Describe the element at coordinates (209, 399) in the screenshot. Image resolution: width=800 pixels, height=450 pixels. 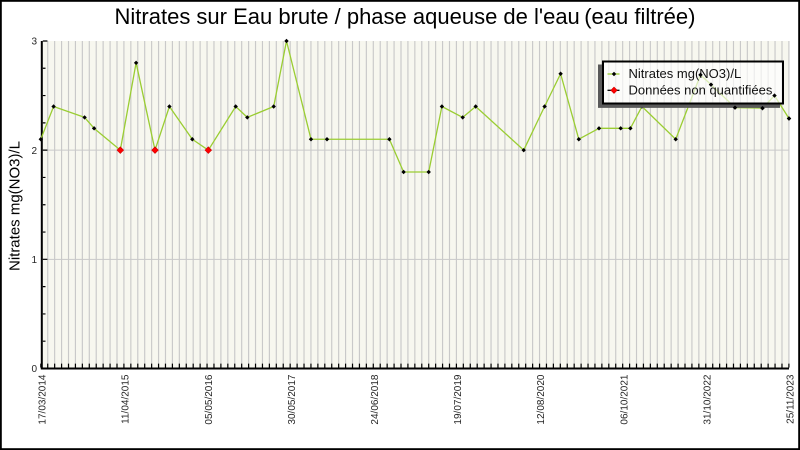
I see `svg-text: 05/05/2016` at that location.